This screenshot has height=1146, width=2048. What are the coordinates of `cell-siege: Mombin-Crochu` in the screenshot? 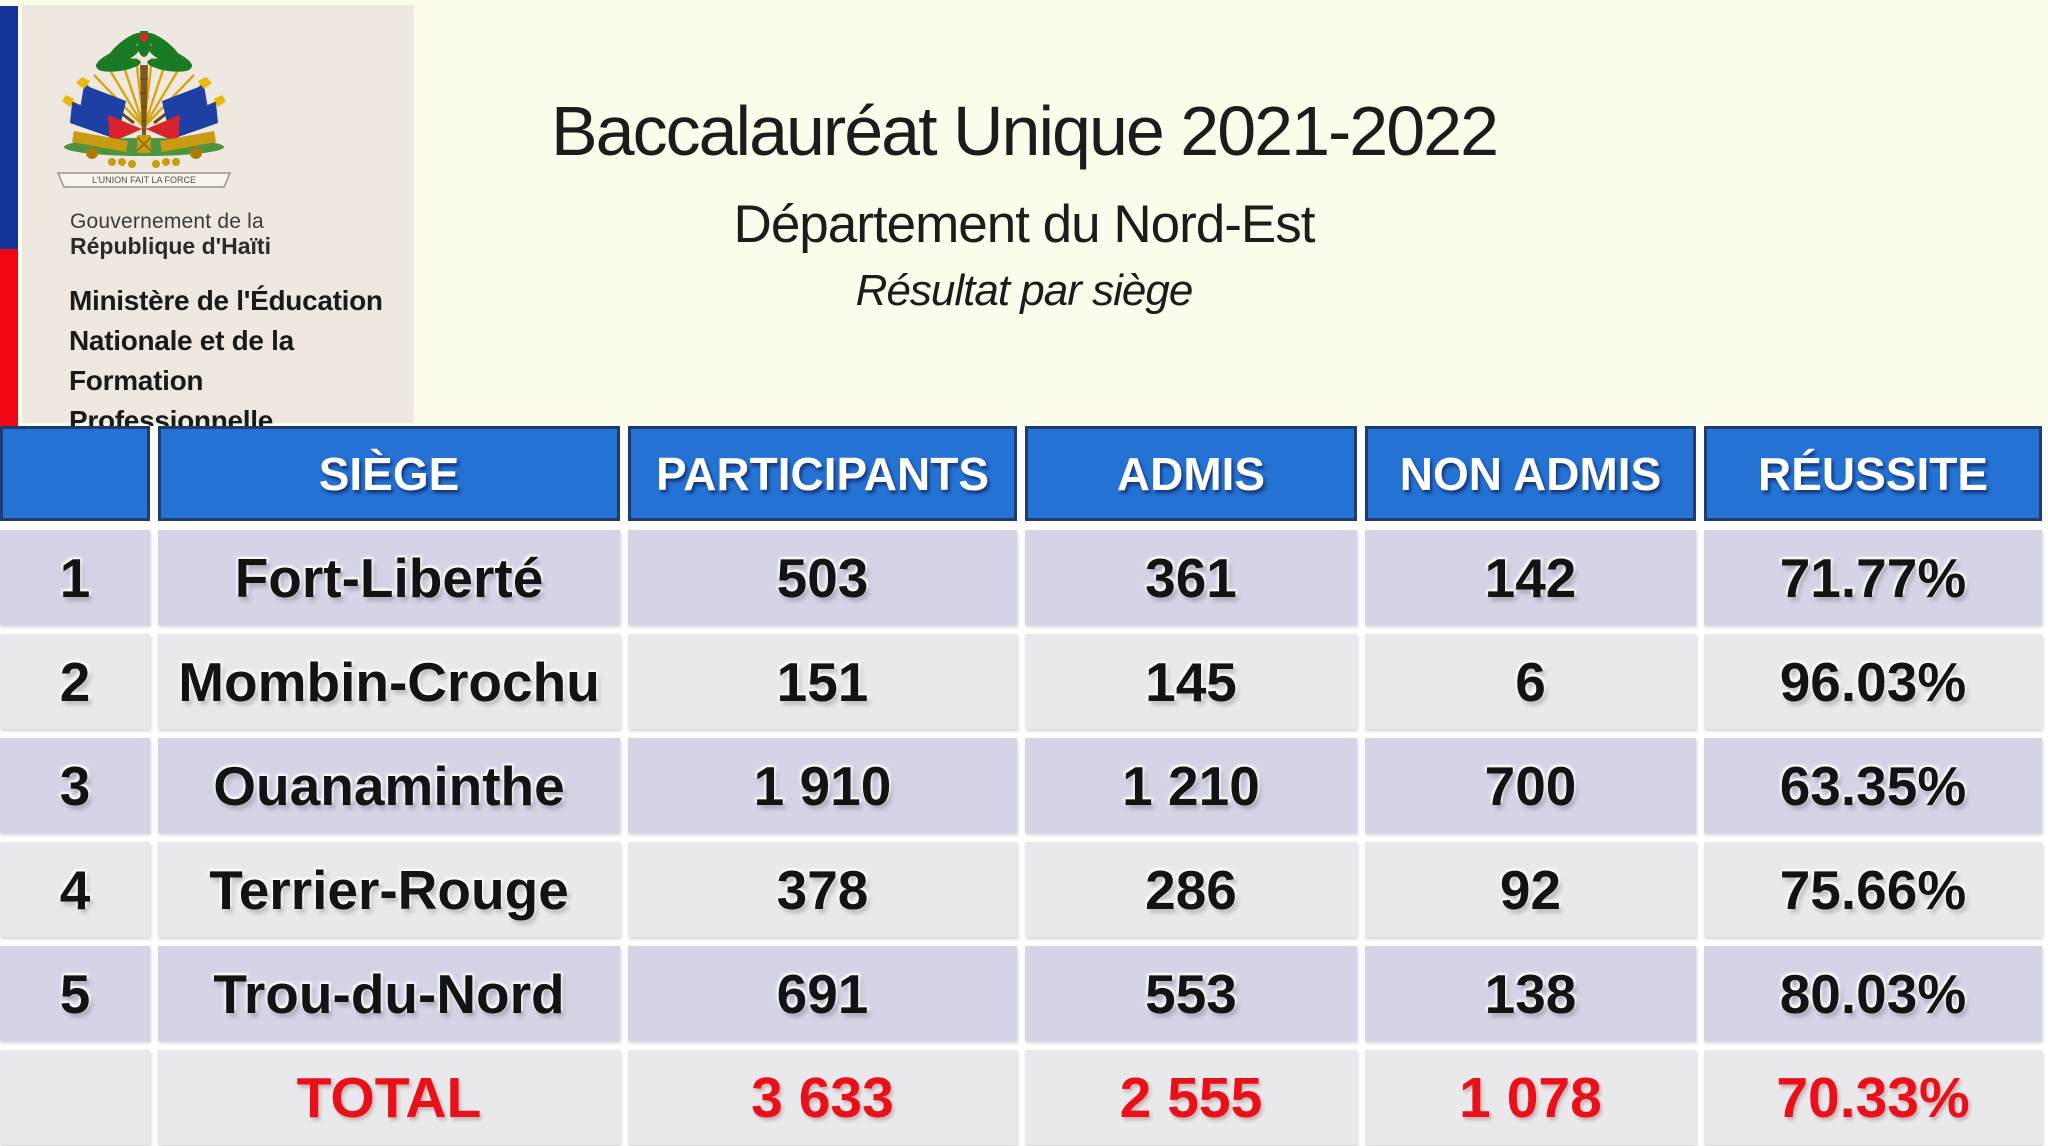 It's located at (389, 681).